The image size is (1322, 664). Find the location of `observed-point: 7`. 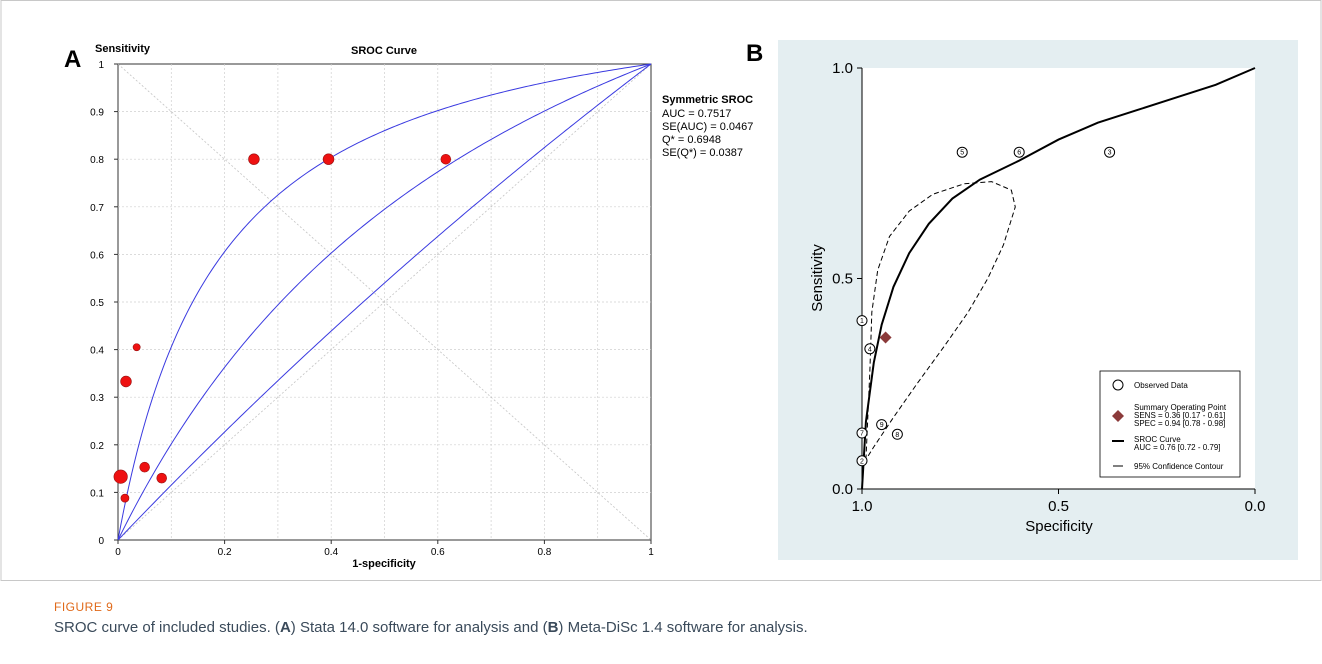

observed-point: 7 is located at coordinates (862, 433).